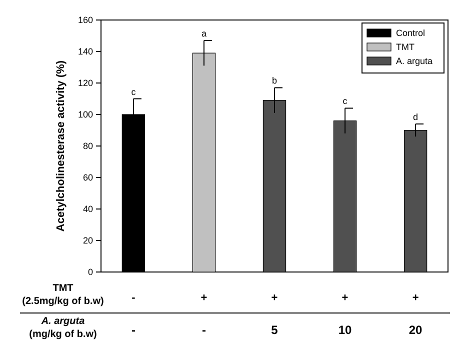  Describe the element at coordinates (87, 146) in the screenshot. I see `y-tick-label: 80` at that location.